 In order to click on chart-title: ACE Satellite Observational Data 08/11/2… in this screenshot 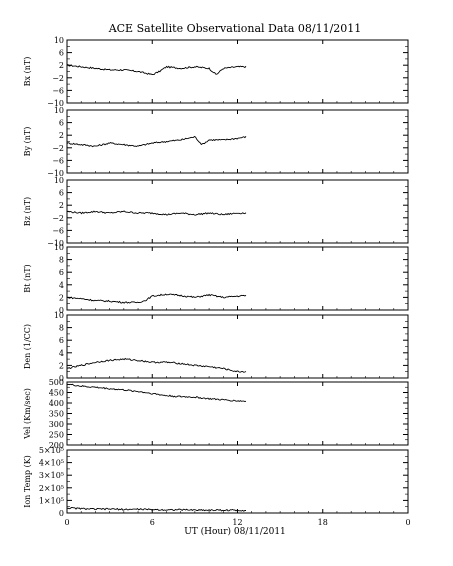, I will do `click(235, 28)`.